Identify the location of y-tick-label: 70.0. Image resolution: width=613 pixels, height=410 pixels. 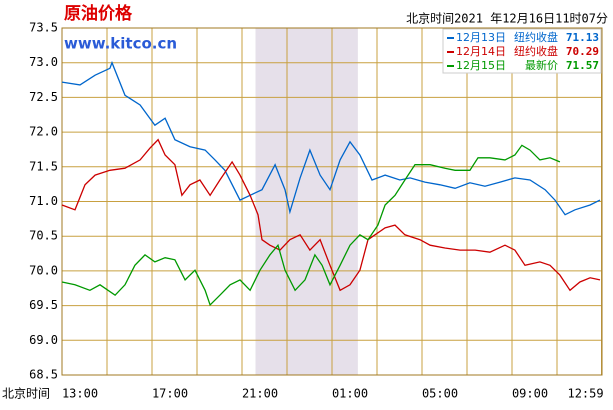
(43, 270).